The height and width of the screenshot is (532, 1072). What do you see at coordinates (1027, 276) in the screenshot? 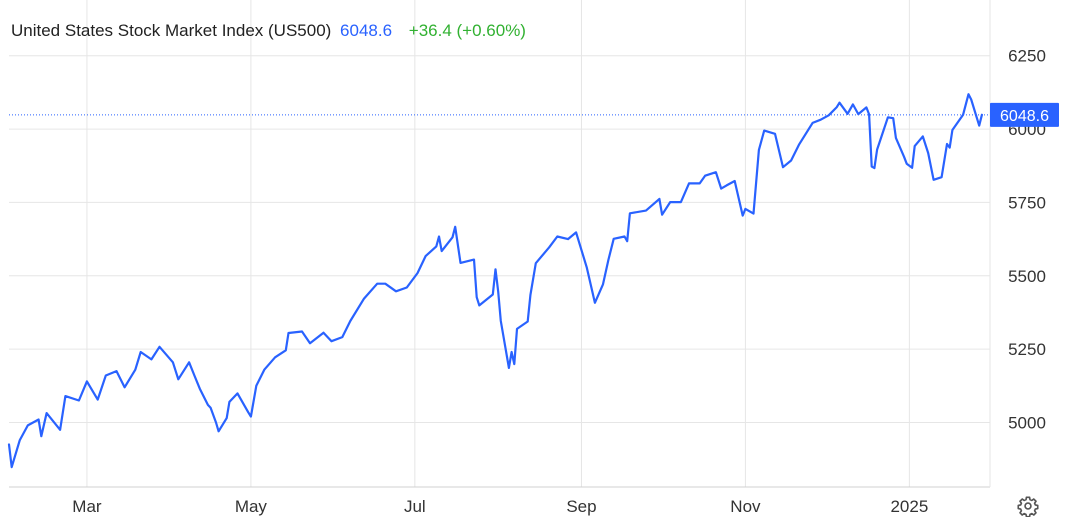
I see `y-tick-label: 5500` at bounding box center [1027, 276].